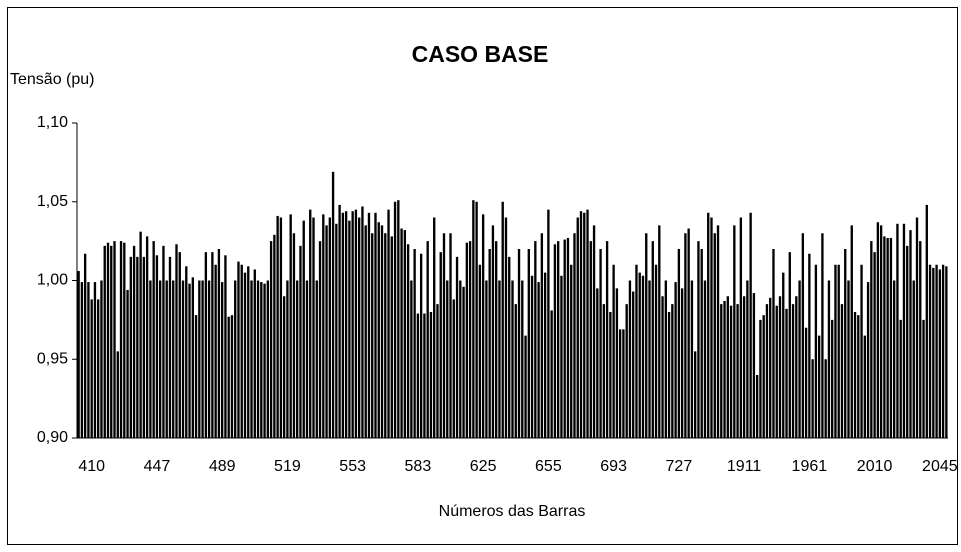 The image size is (961, 552). What do you see at coordinates (157, 466) in the screenshot?
I see `x-tick-label: 447` at bounding box center [157, 466].